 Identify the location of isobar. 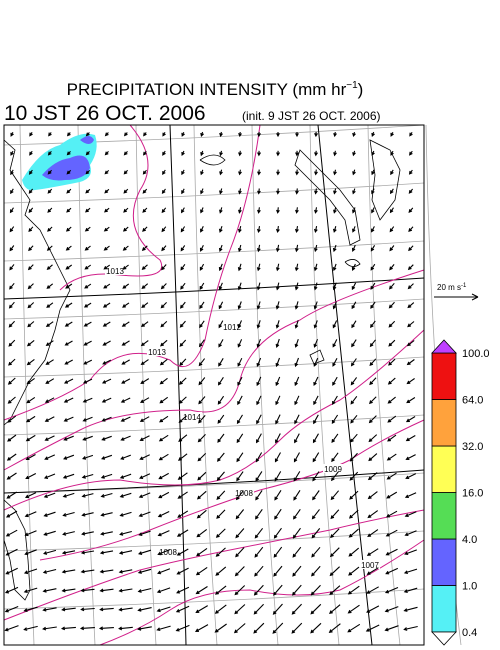
(262, 592).